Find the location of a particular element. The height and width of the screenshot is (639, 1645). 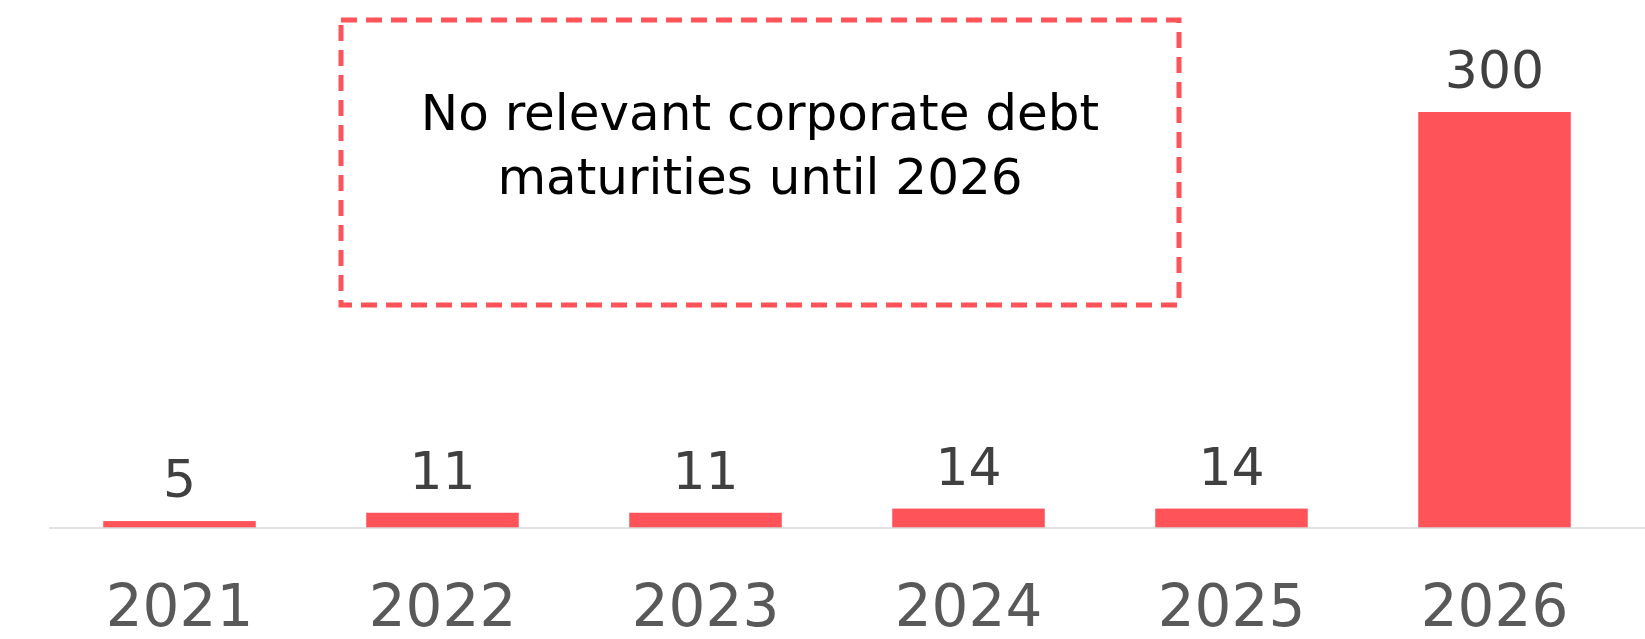

x-tick-label: 2026 is located at coordinates (1494, 605).